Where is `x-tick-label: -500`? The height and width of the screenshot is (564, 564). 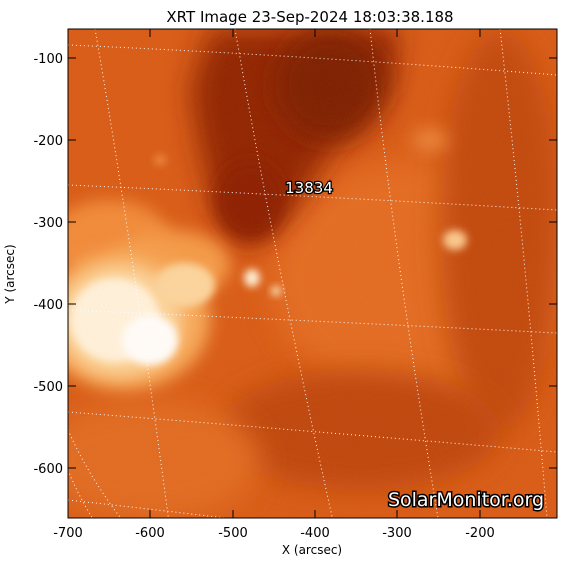 x-tick-label: -500 is located at coordinates (233, 533).